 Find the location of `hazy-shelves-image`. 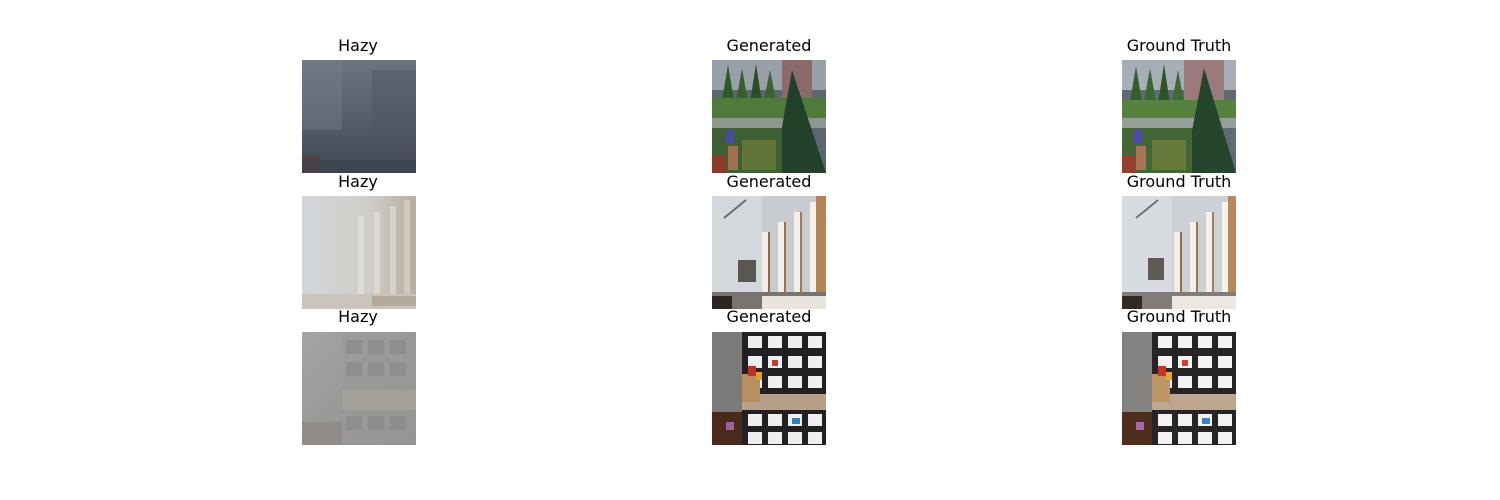

hazy-shelves-image is located at coordinates (359, 388).